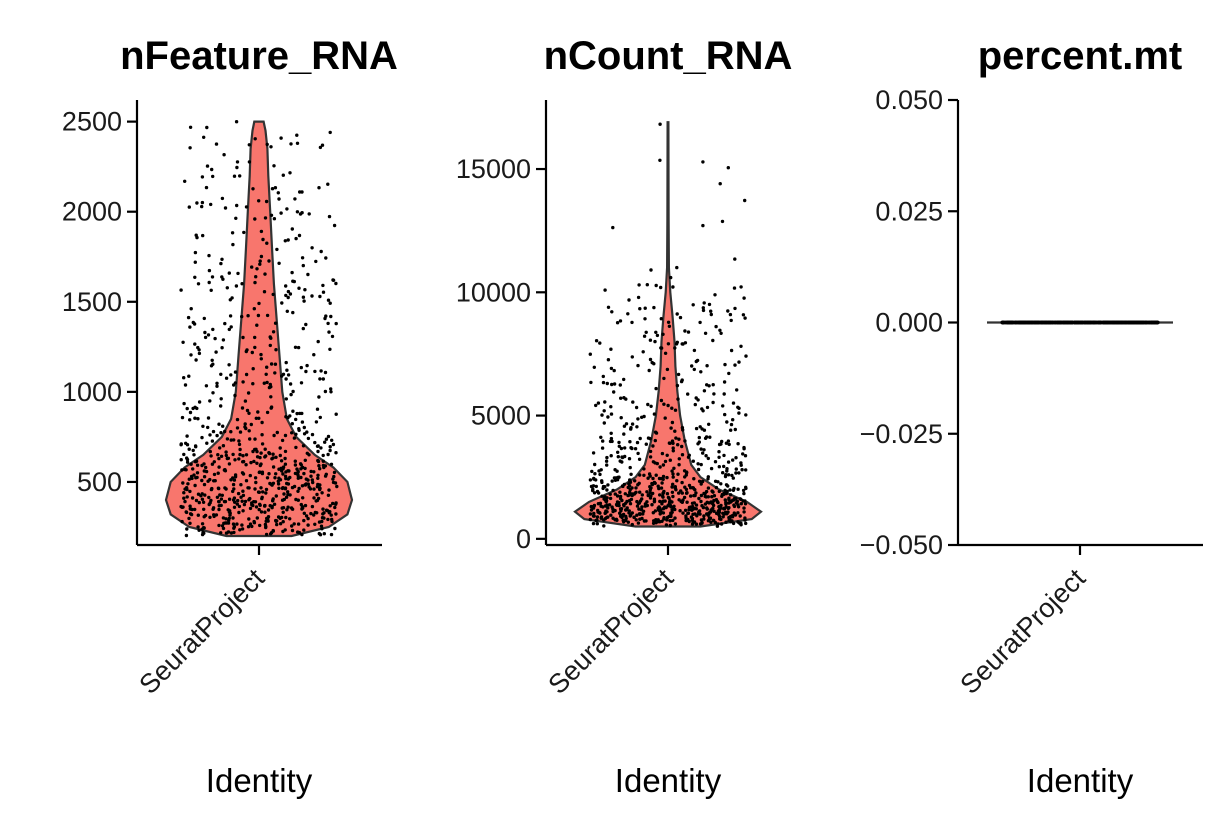  Describe the element at coordinates (259, 329) in the screenshot. I see `violin-layer` at that location.